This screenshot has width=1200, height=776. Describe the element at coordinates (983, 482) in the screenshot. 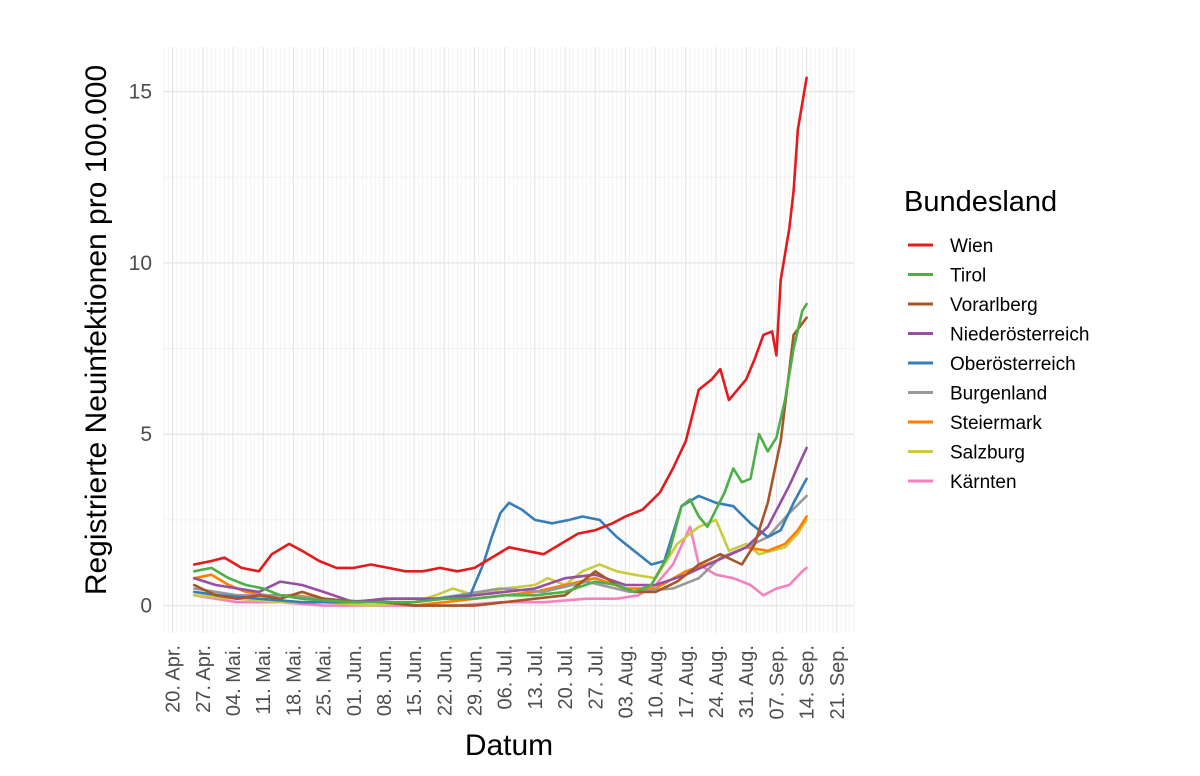

I see `legend-label: Kärnten` at that location.